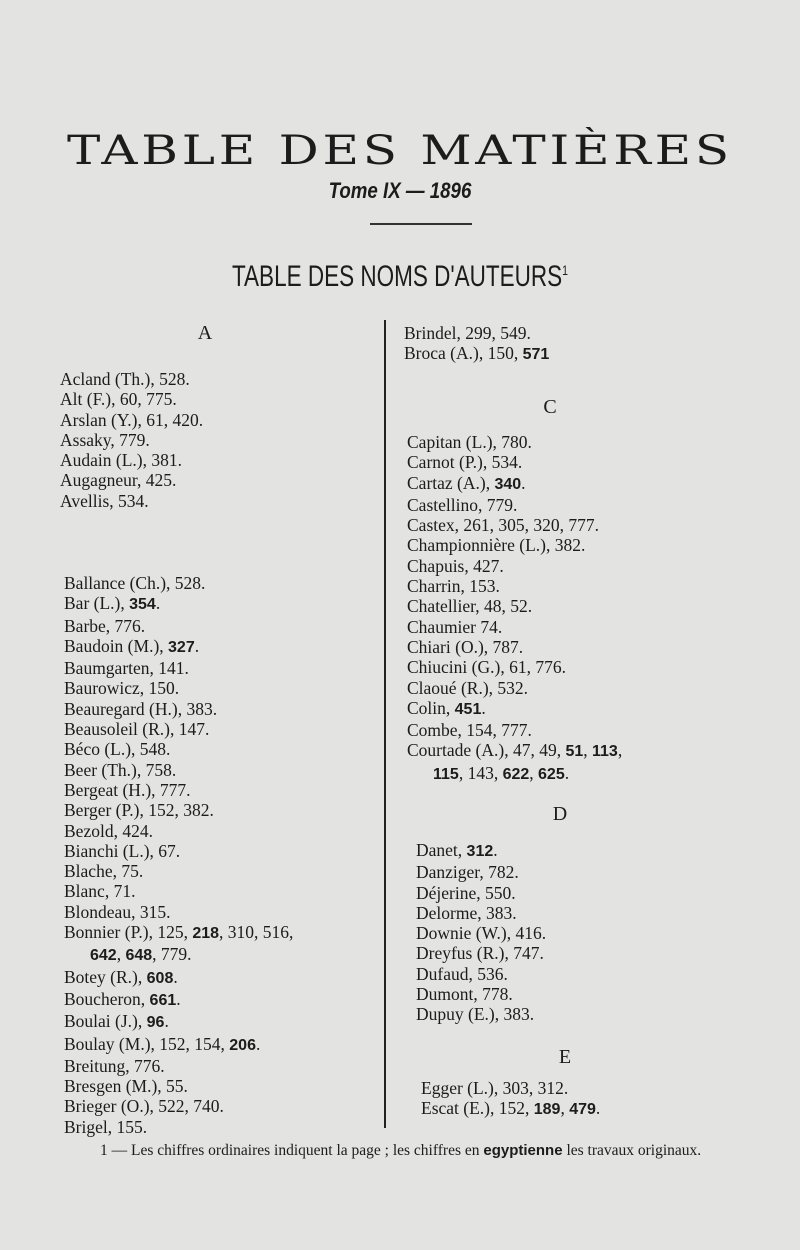 The width and height of the screenshot is (800, 1250). Describe the element at coordinates (470, 606) in the screenshot. I see `entry-text: Chatellier, 48, 52.` at that location.